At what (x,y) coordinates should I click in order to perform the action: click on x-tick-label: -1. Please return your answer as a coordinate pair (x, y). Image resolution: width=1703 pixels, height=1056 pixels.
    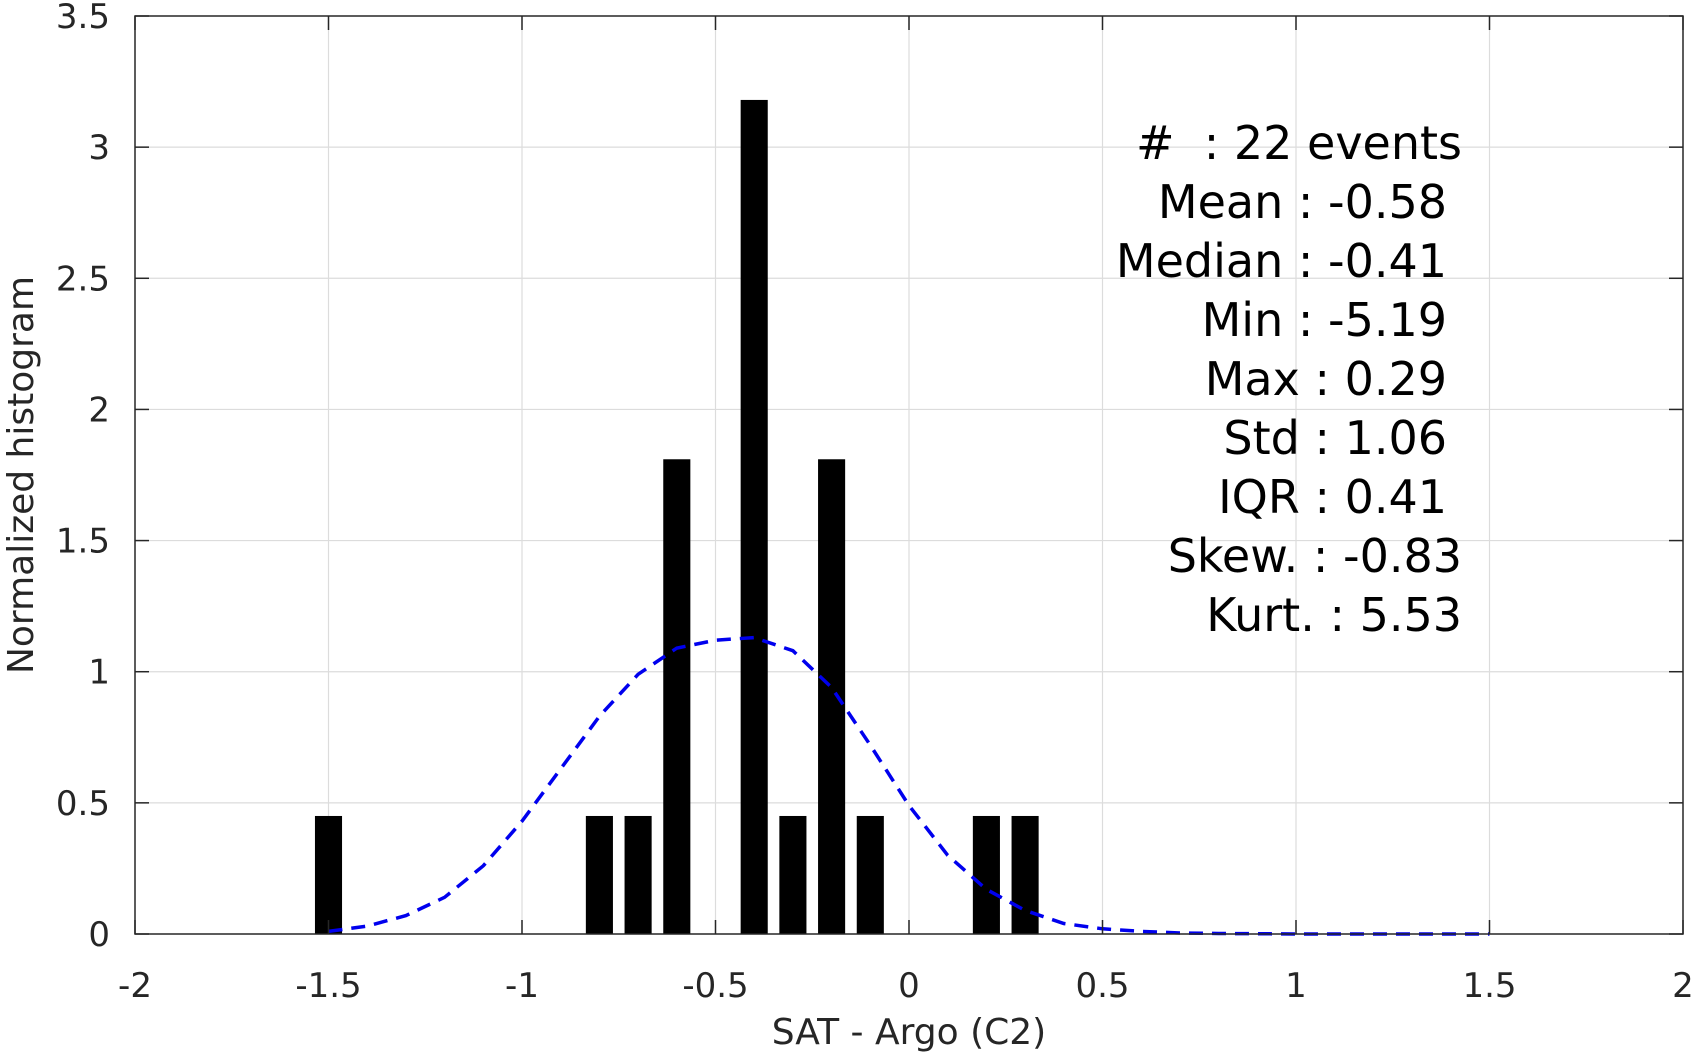
    Looking at the image, I should click on (522, 986).